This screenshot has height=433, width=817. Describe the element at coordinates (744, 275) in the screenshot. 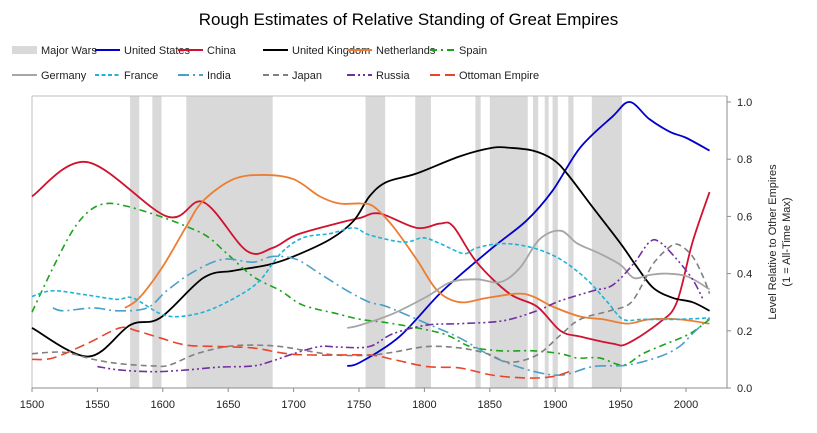

I see `y-tick-label: 0.4` at that location.